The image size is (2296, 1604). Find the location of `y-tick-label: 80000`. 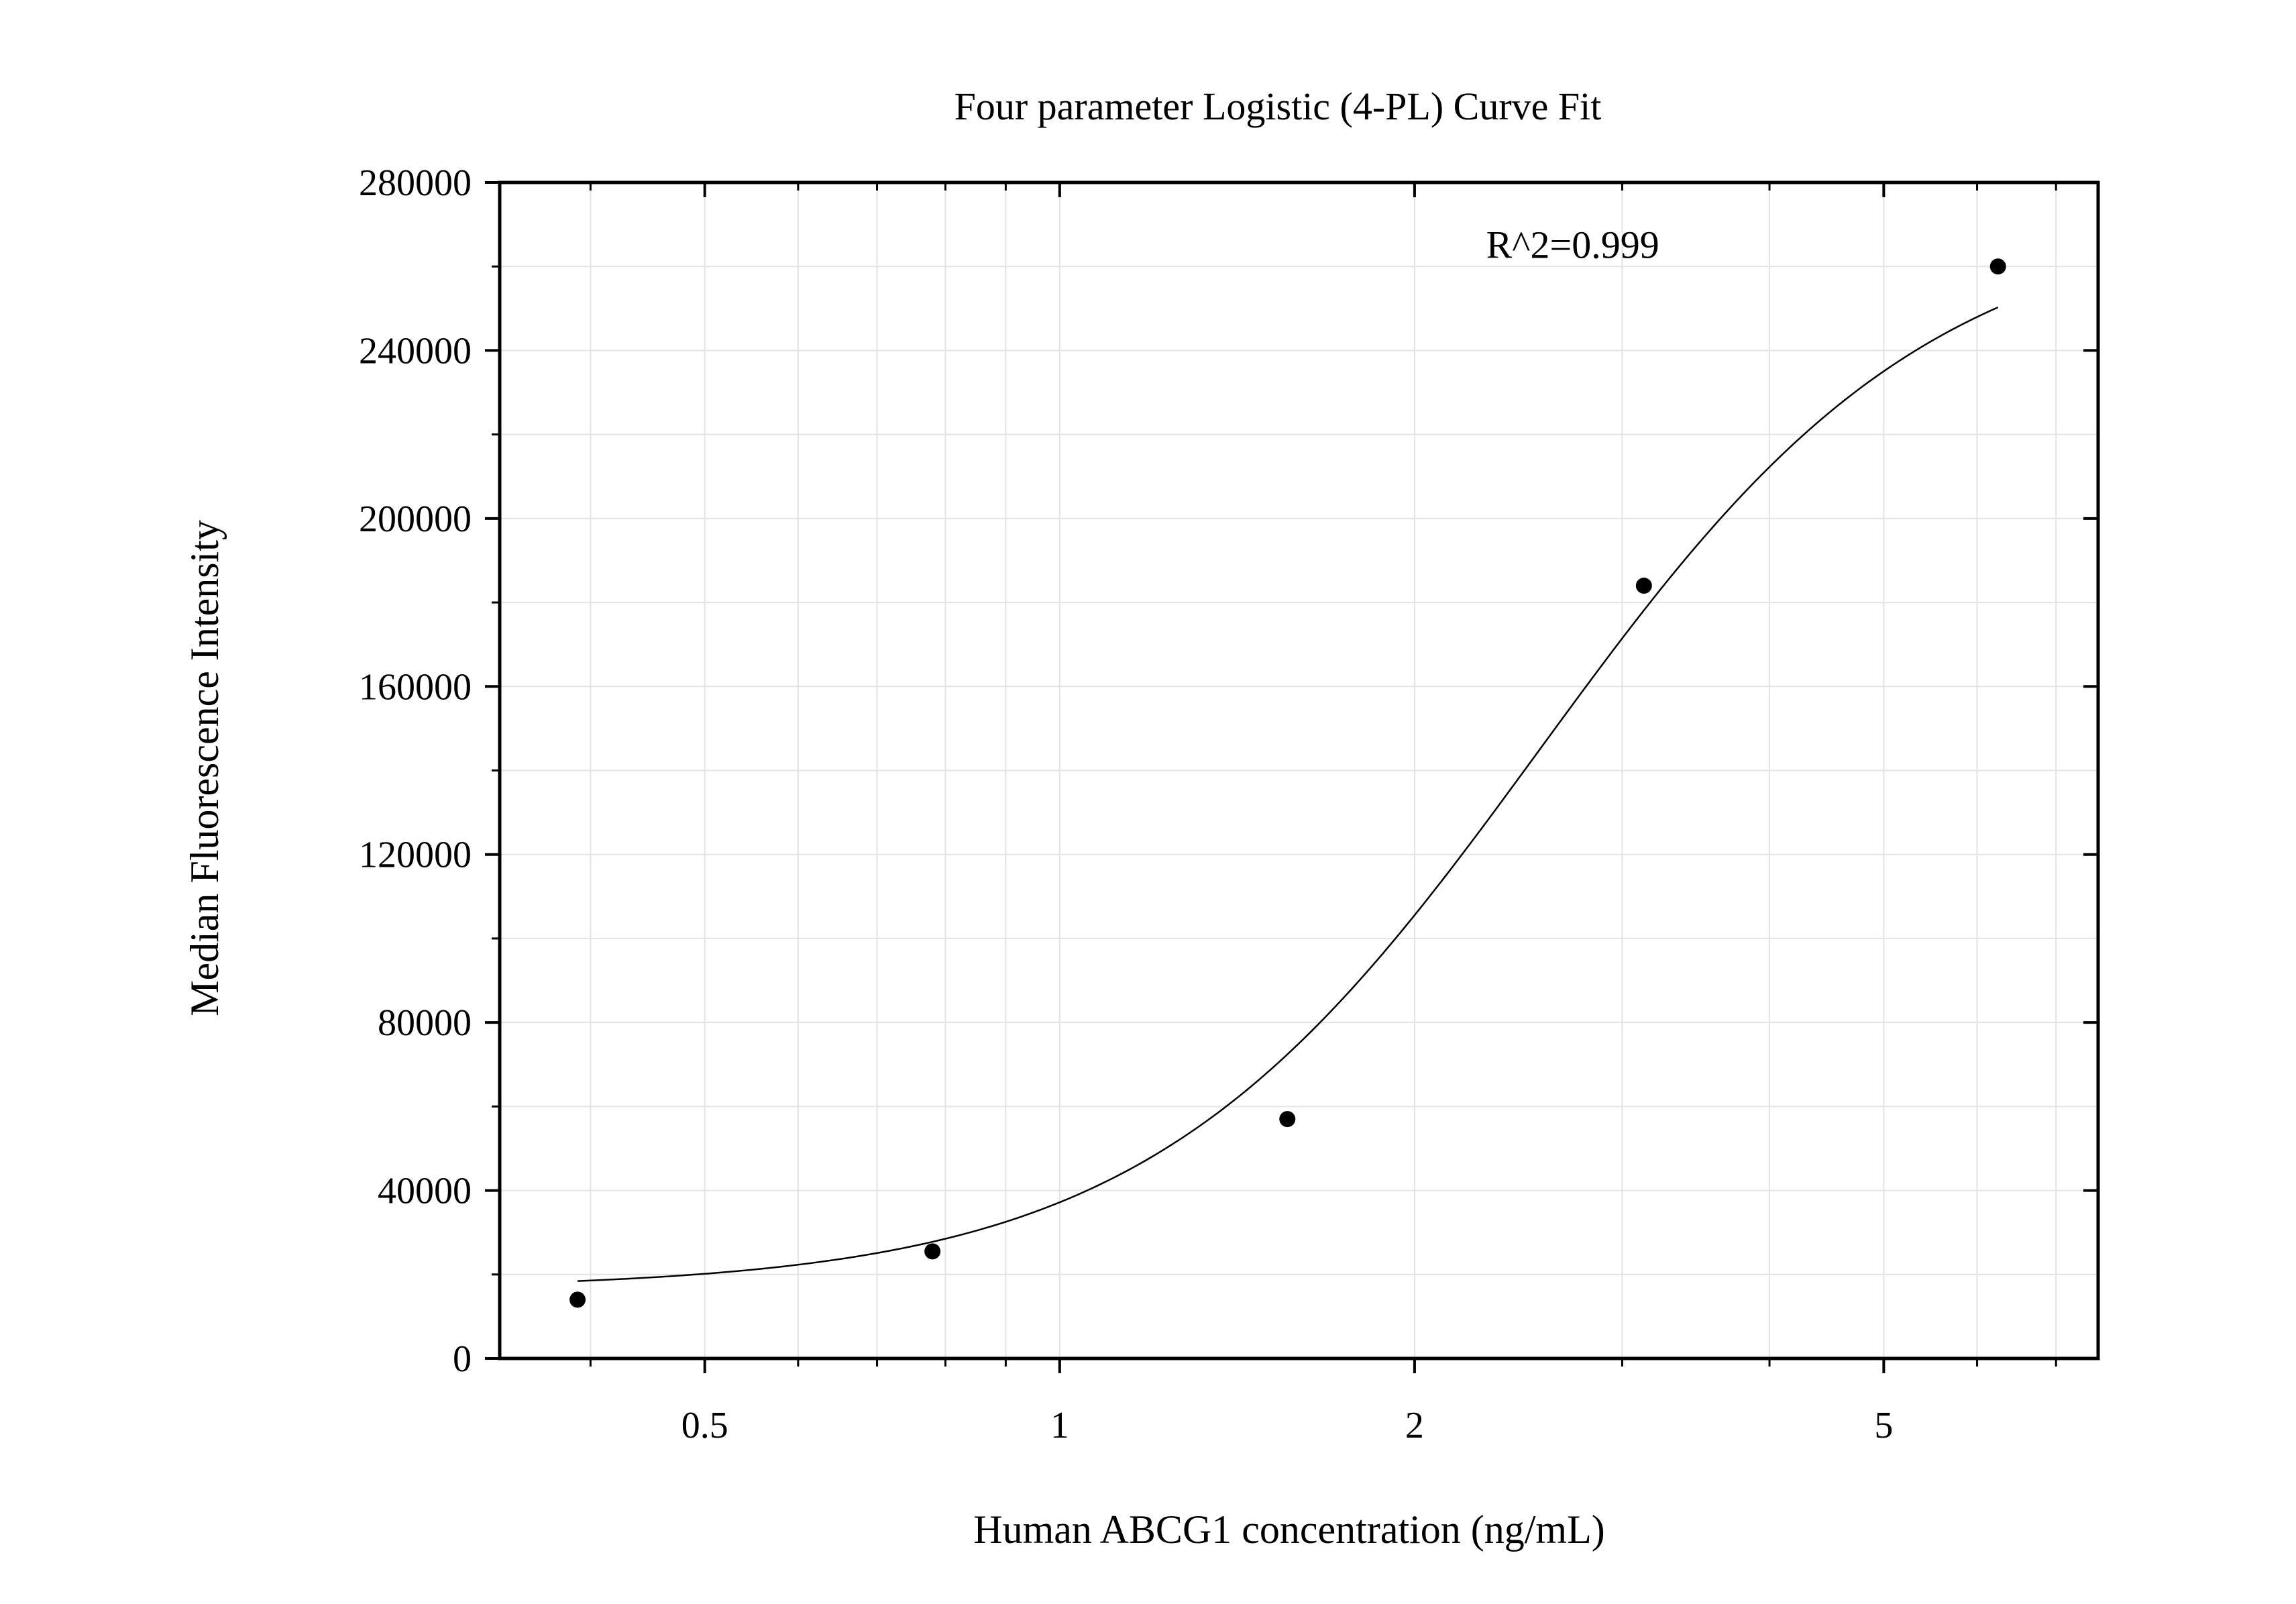

y-tick-label: 80000 is located at coordinates (425, 1023).